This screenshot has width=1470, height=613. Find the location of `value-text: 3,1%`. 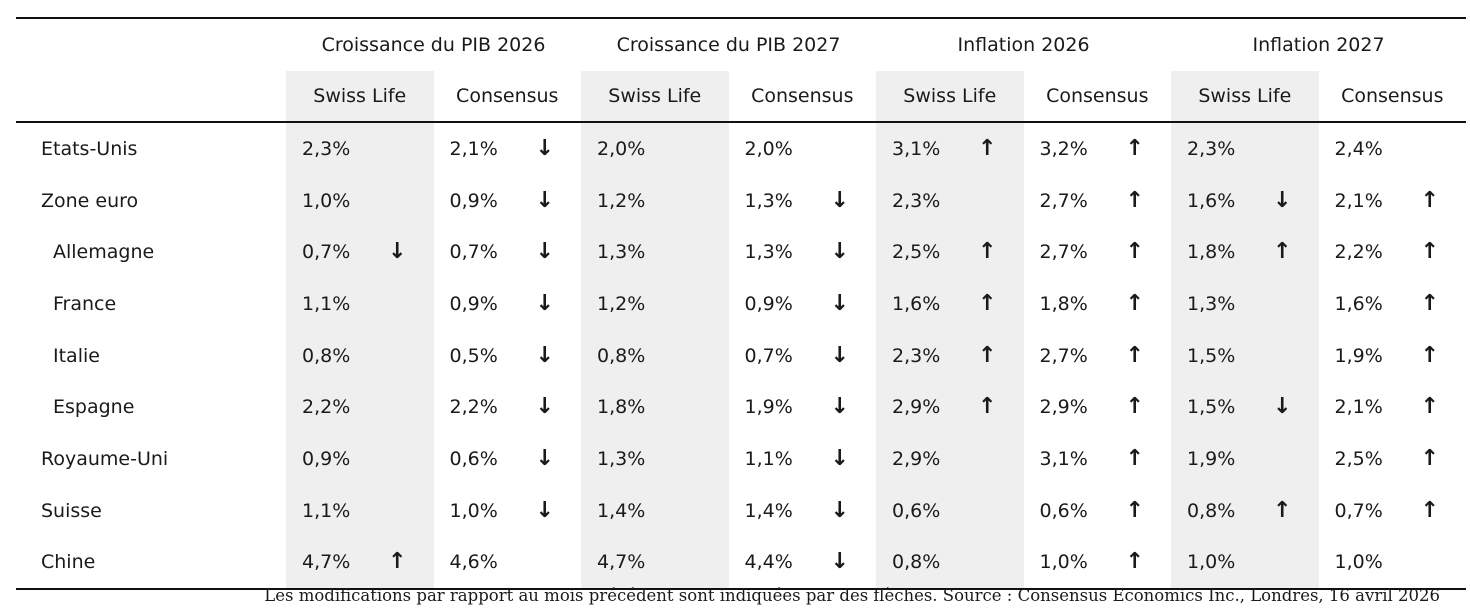

value-text: 3,1% is located at coordinates (1063, 458).